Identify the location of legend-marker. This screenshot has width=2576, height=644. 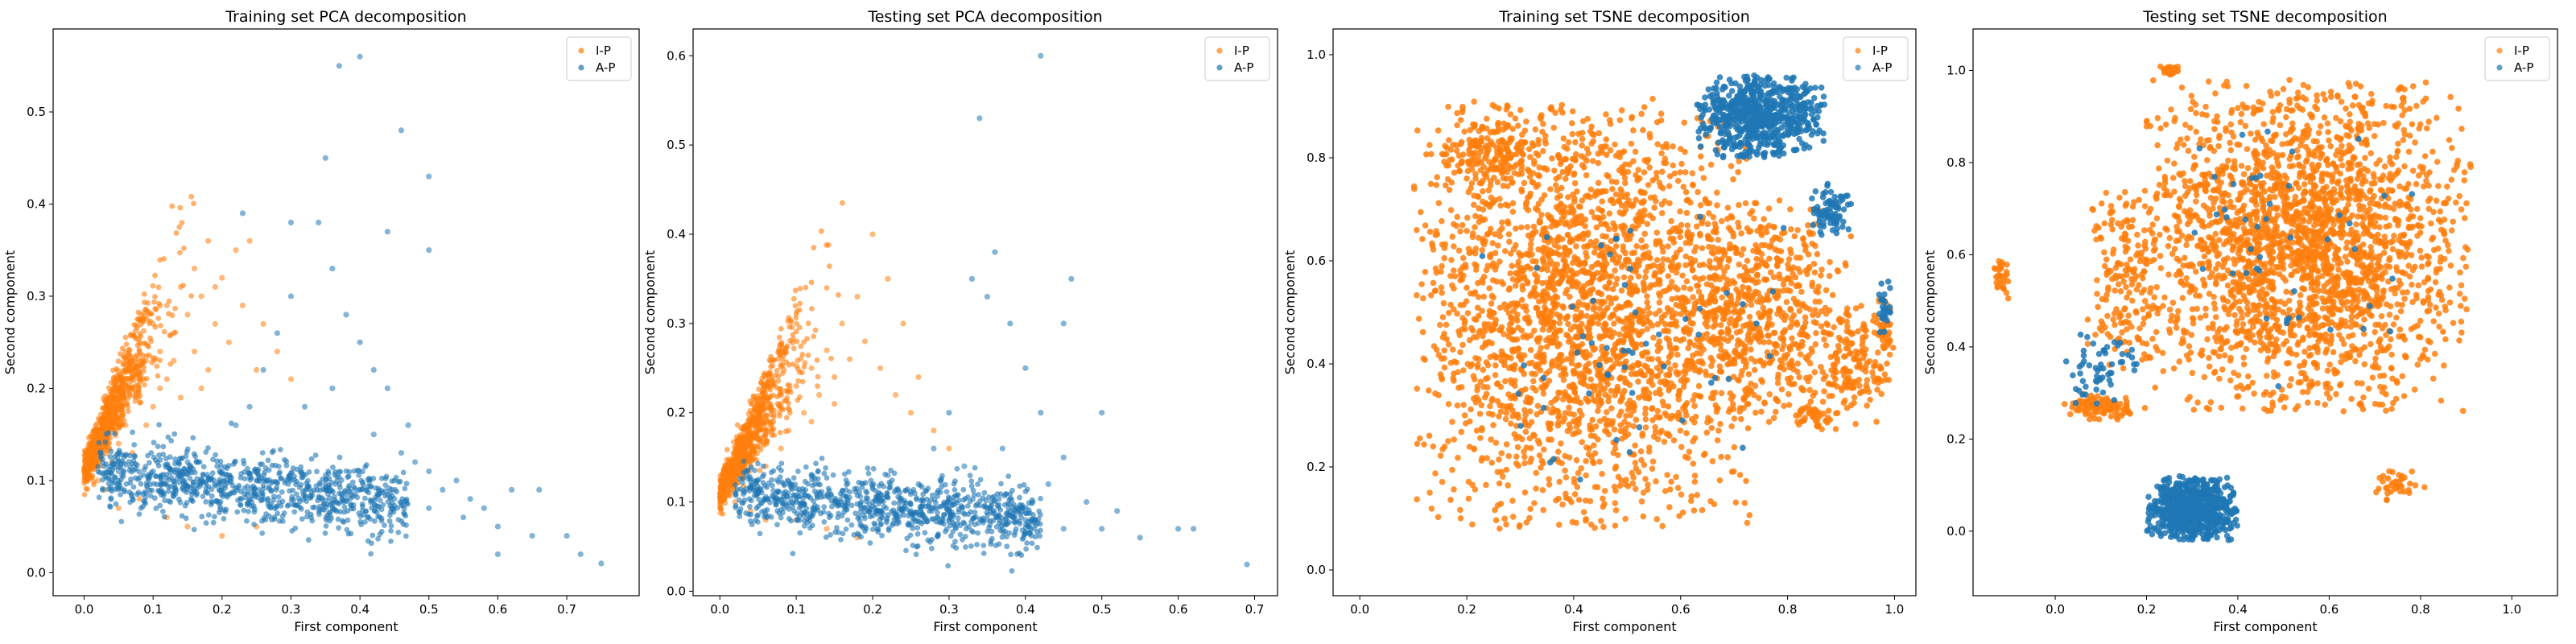
(581, 67).